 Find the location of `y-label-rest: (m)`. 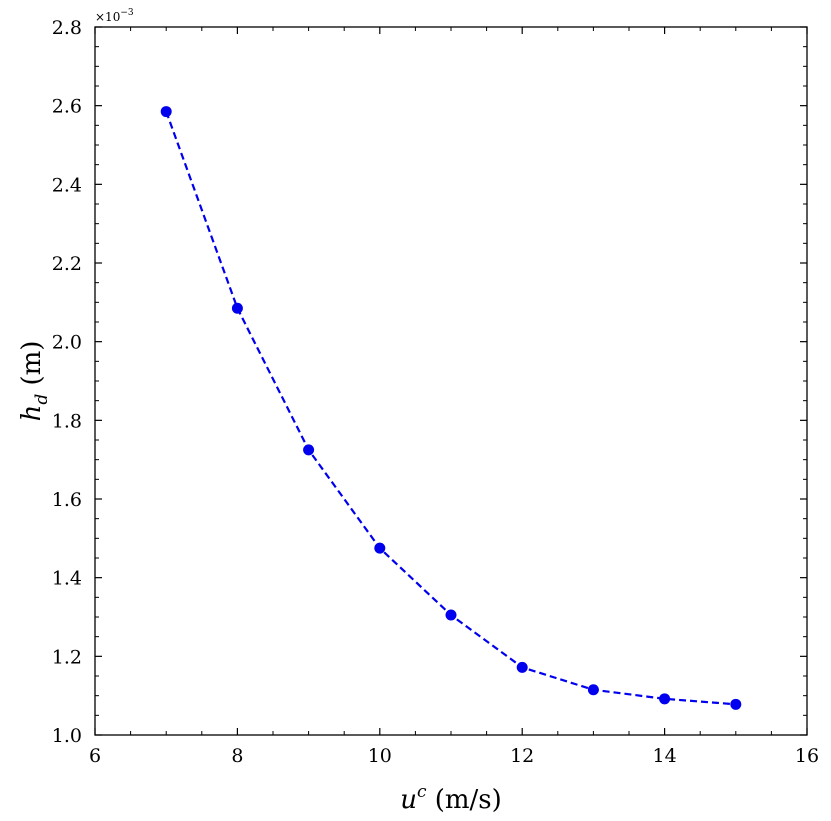

y-label-rest: (m) is located at coordinates (32, 367).